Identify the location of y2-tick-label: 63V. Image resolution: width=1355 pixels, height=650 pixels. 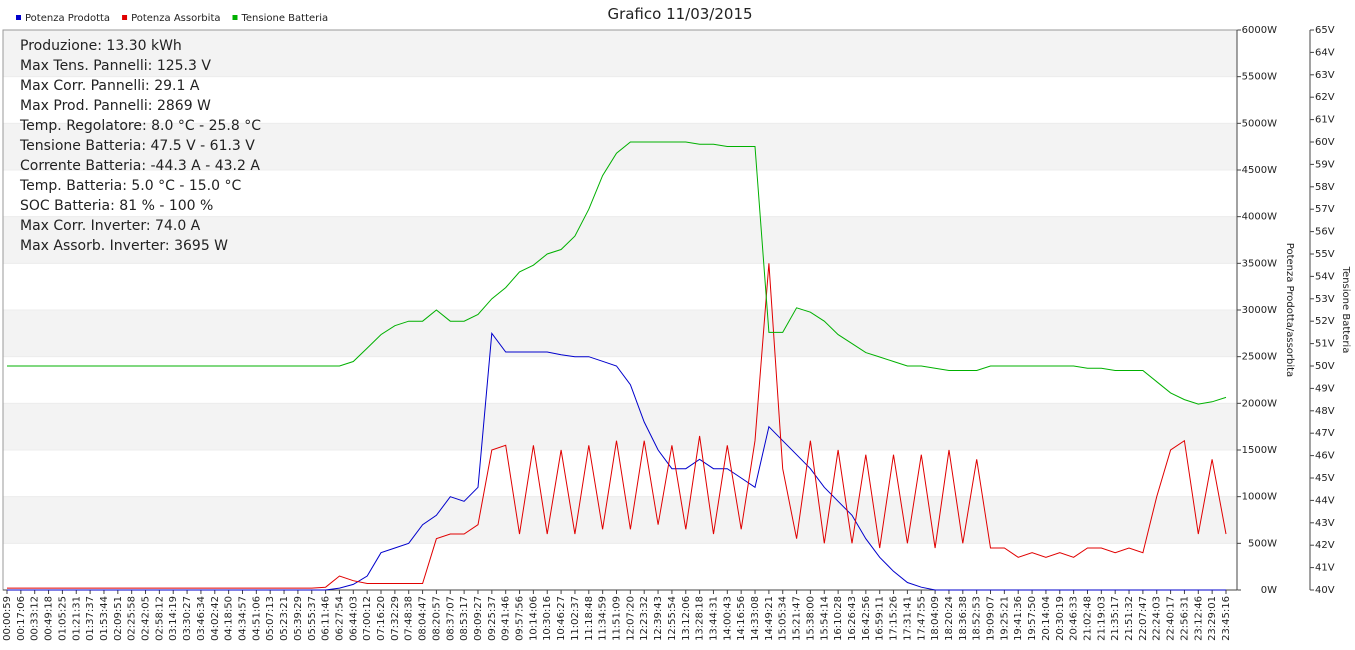
(1325, 75).